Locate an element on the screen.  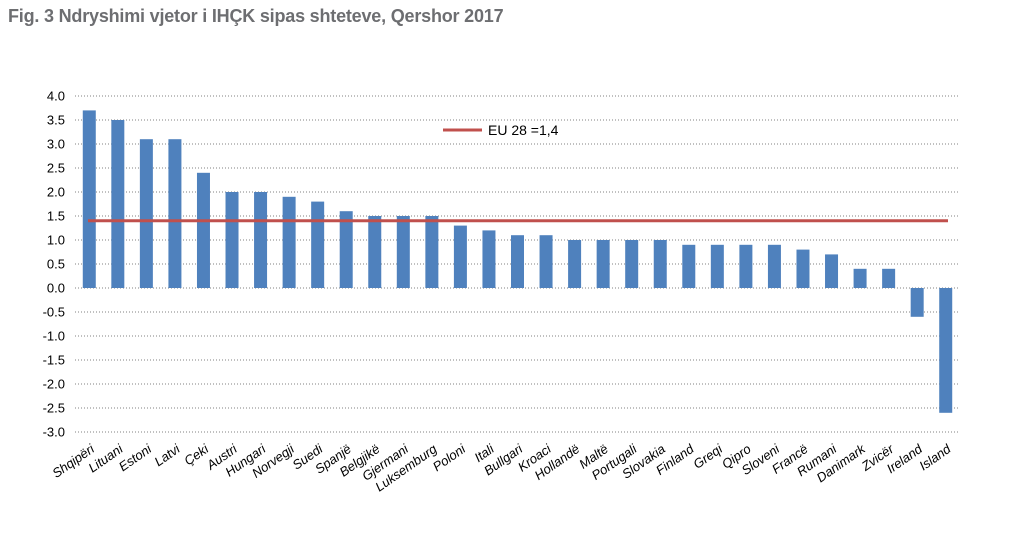
y-tick-label: 3.0 is located at coordinates (56, 144).